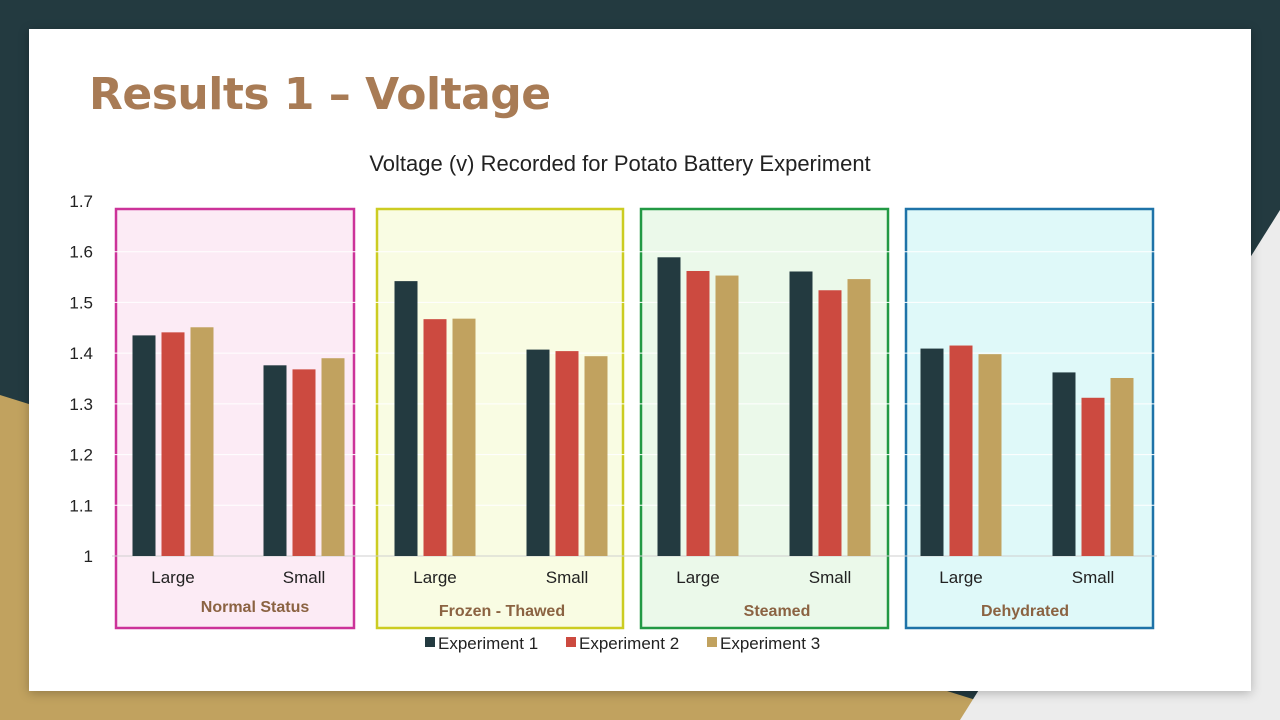  I want to click on y-tick-label: 1.4, so click(81, 353).